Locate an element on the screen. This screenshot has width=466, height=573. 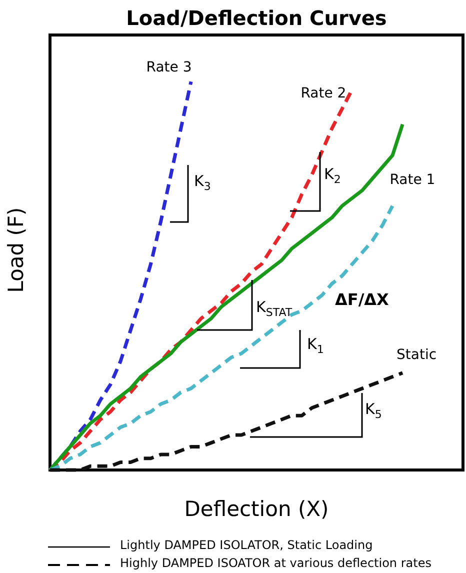
annotation: K$_{2}$ is located at coordinates (332, 175).